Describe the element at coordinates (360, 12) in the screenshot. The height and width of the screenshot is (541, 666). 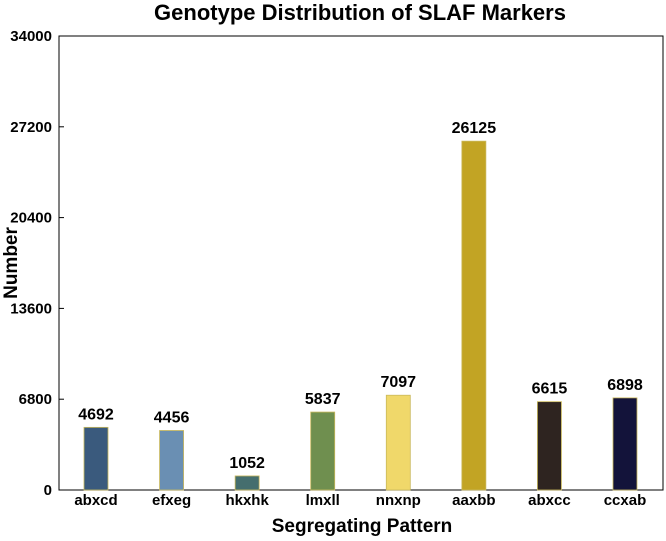
I see `chart-title: Genotype Distribution of SLAF Markers` at that location.